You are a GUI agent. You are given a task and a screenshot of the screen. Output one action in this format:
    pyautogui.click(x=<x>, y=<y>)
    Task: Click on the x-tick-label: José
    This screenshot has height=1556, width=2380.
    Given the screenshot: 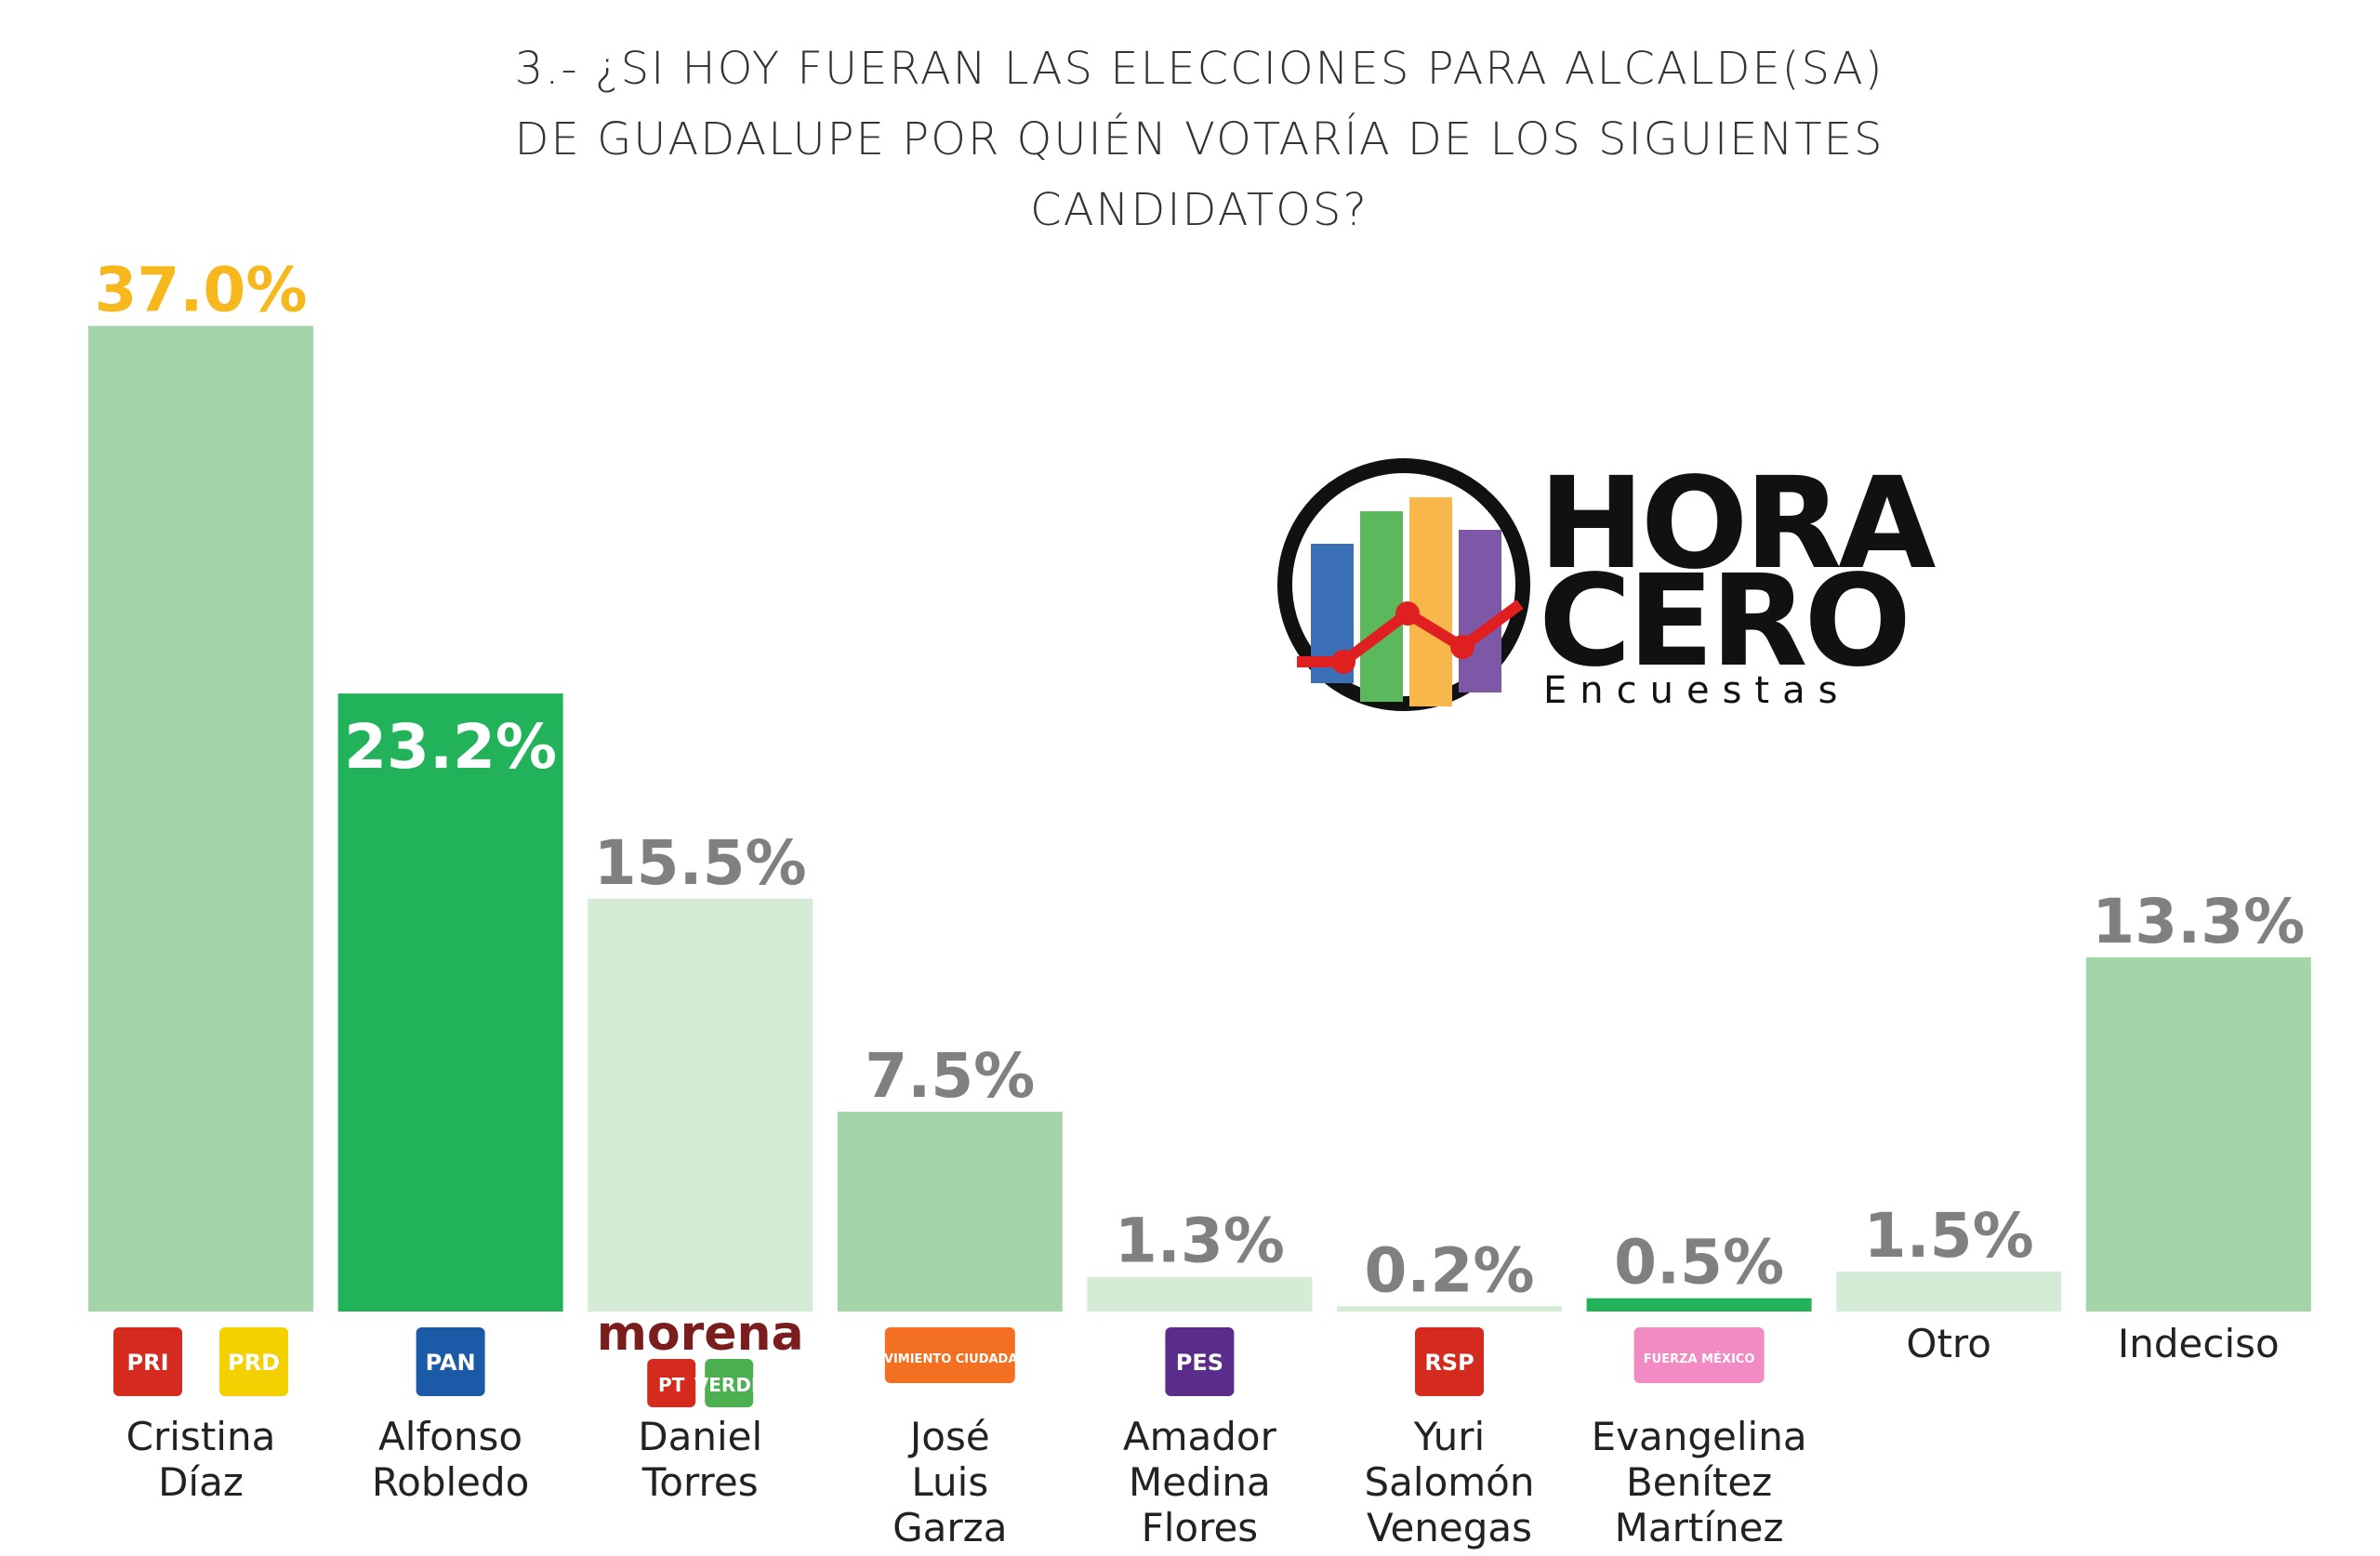 What is the action you would take?
    pyautogui.click(x=948, y=1436)
    